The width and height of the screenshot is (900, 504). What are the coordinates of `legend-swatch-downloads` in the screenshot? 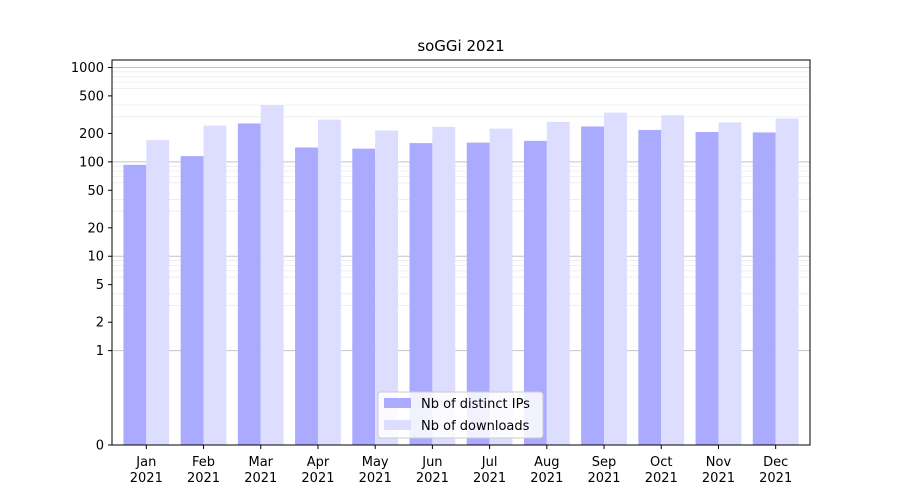 It's located at (397, 425).